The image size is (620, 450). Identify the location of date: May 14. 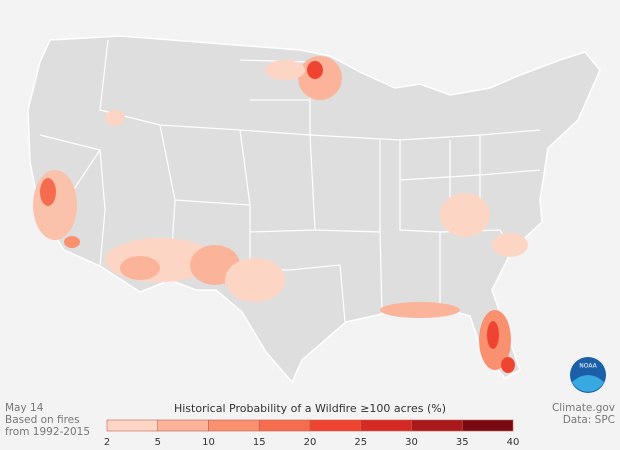
(24, 408).